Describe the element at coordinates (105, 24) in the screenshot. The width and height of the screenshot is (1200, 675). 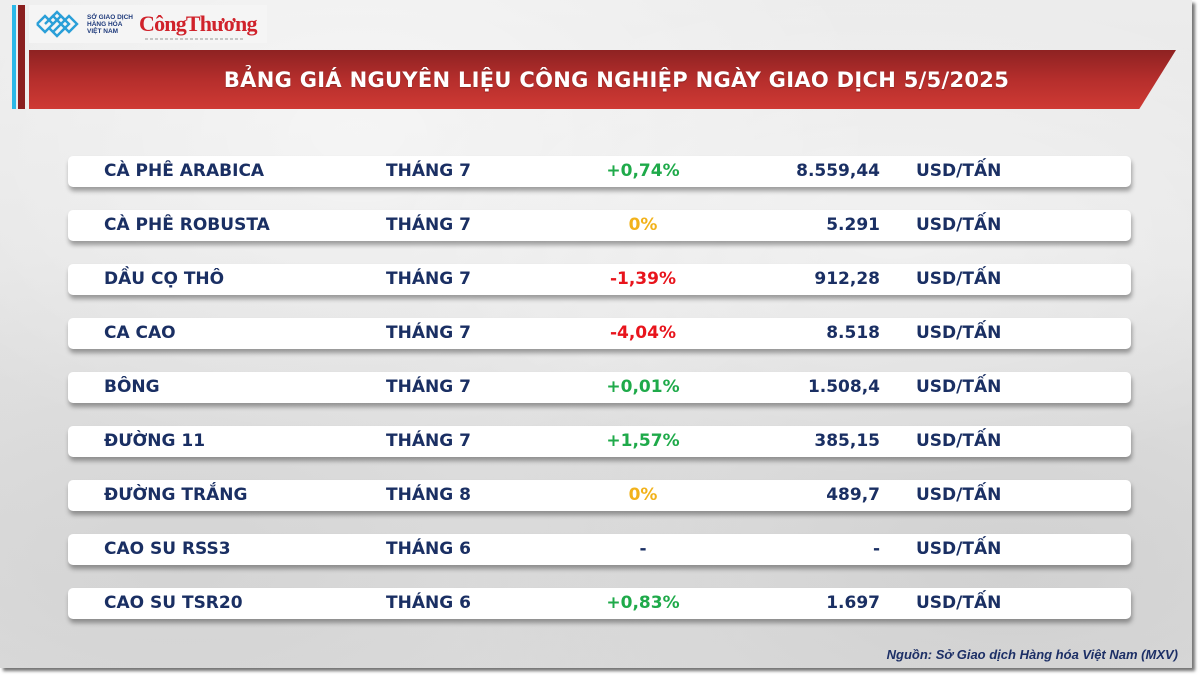
I see `org-line-2: HÀNG HÓA` at that location.